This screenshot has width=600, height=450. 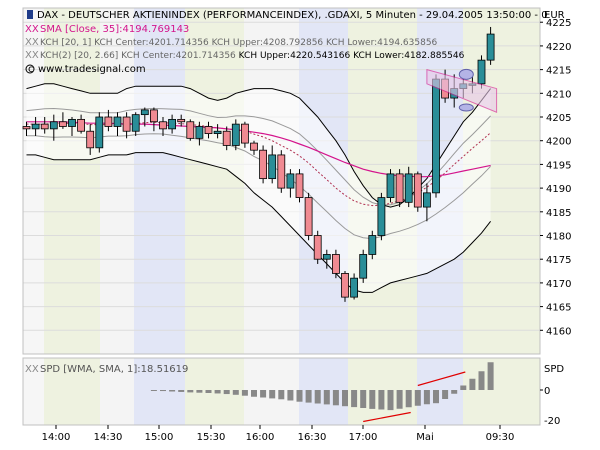 I want to click on price-tick-label: 4185, so click(x=558, y=213).